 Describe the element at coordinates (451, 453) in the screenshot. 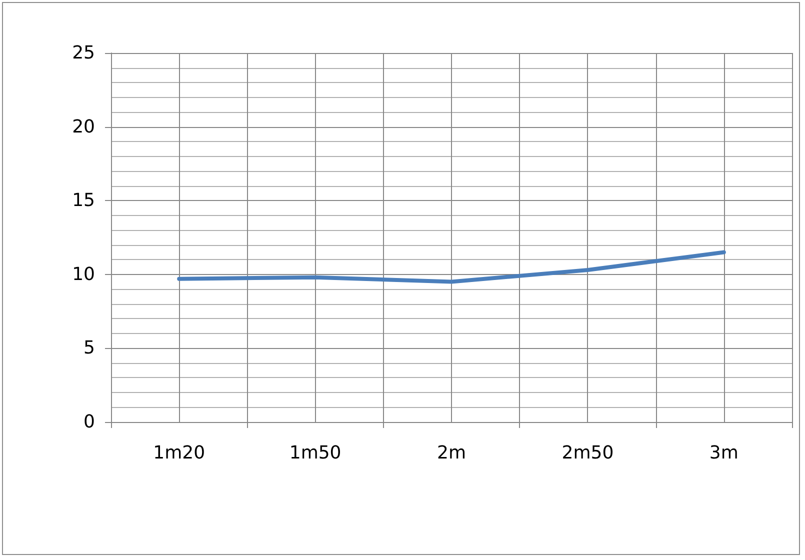

I see `x-tick-label: 2m` at that location.